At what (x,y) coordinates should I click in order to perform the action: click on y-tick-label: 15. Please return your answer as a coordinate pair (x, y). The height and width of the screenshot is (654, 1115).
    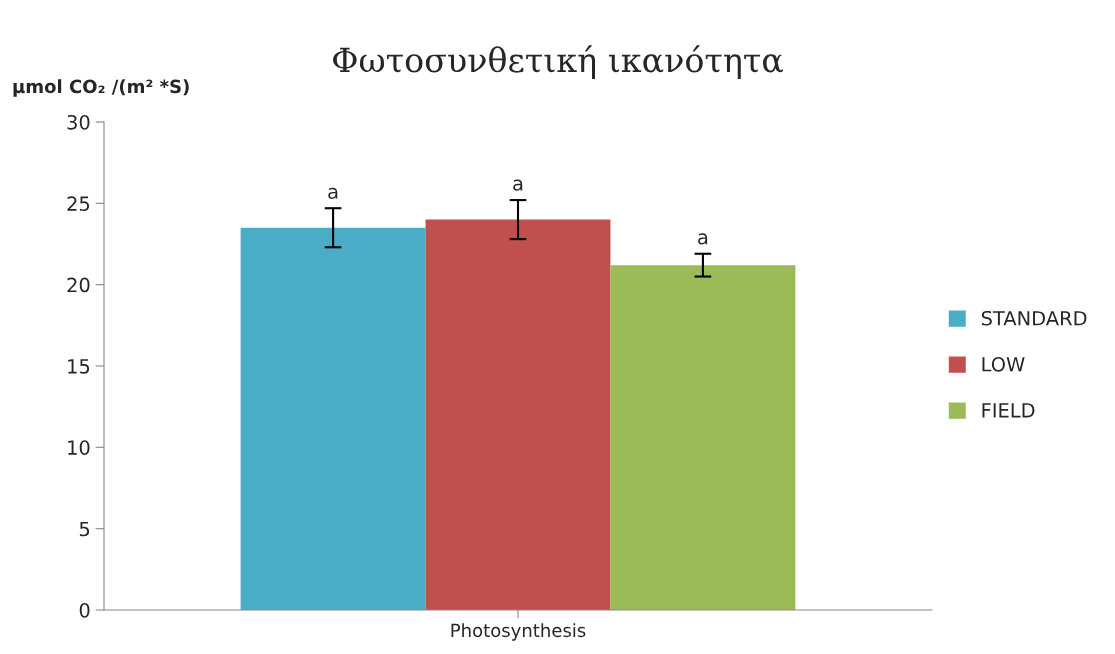
    Looking at the image, I should click on (79, 366).